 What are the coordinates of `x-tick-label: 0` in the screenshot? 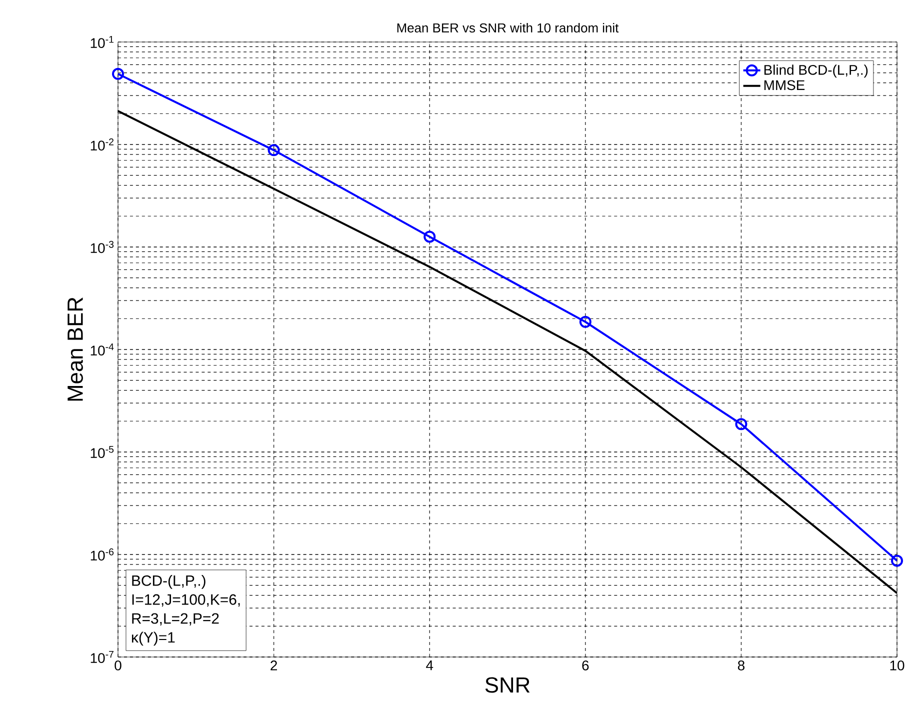 It's located at (118, 665).